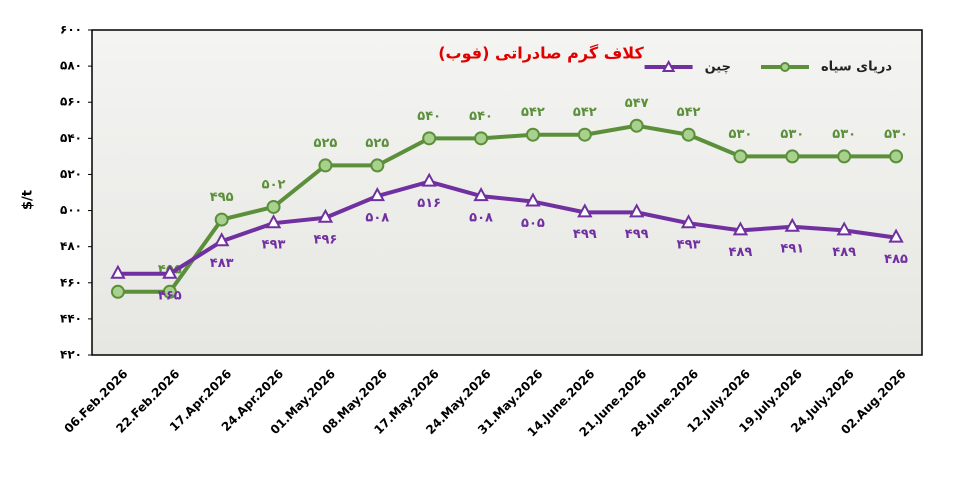 This screenshot has width=960, height=503. What do you see at coordinates (71, 355) in the screenshot?
I see `y-tick-label: ۴۲۰` at bounding box center [71, 355].